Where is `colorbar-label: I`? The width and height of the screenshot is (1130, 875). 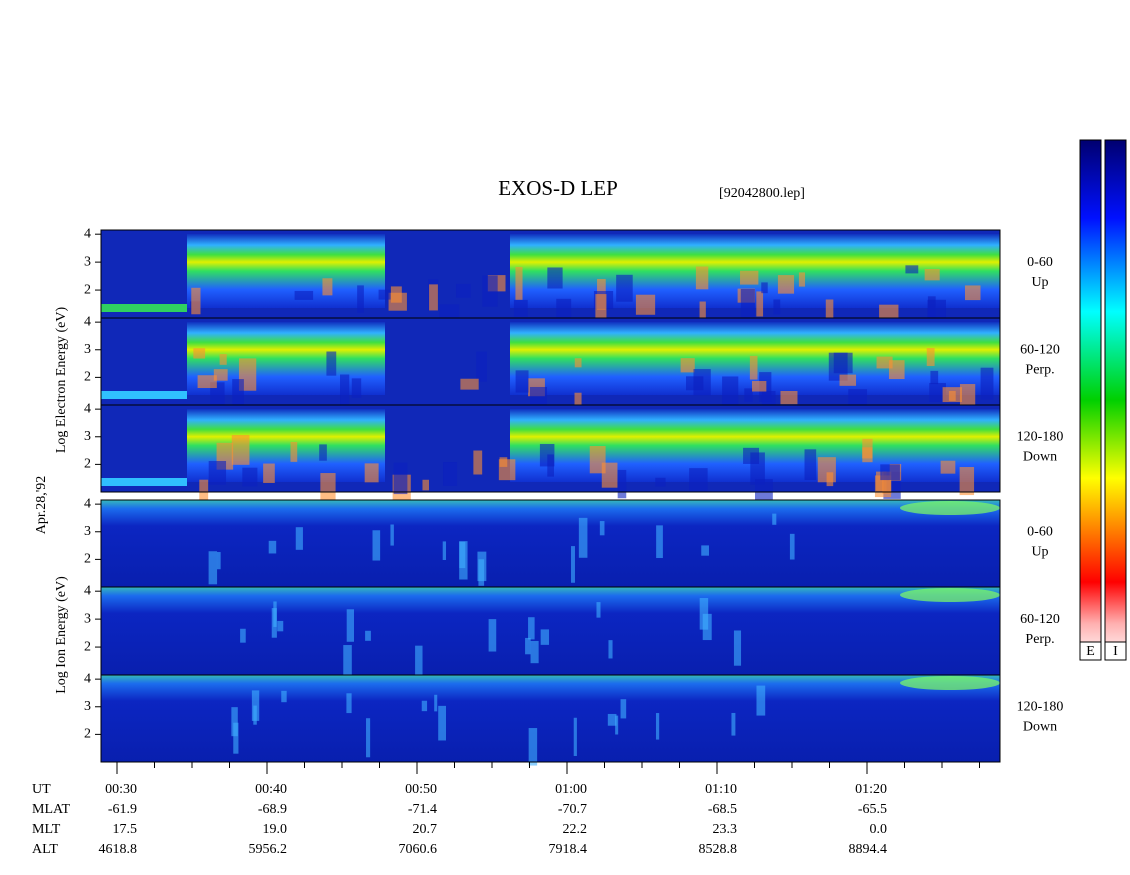 colorbar-label: I is located at coordinates (1115, 651).